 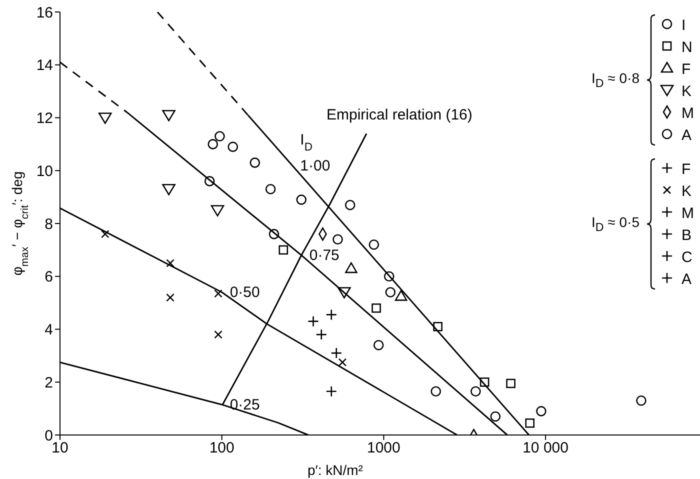 I want to click on y-tick-label: 0, so click(x=48, y=435).